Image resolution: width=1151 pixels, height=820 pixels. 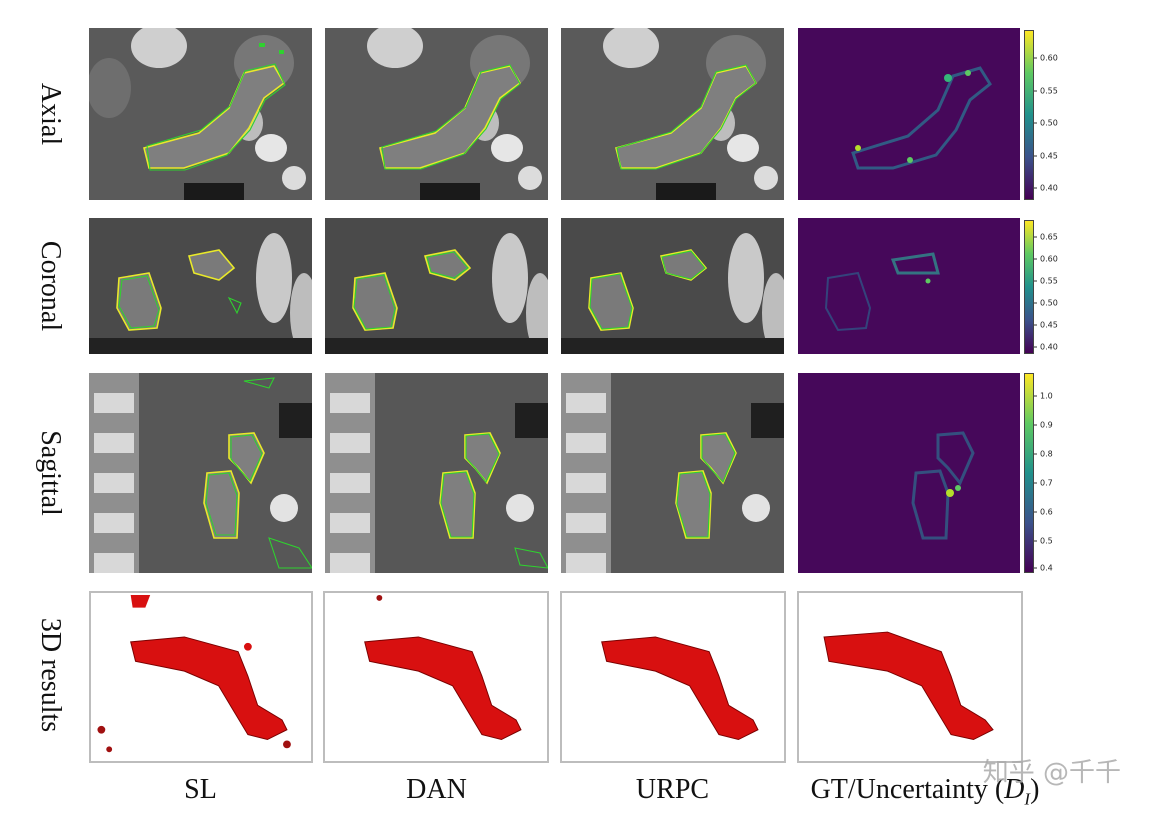 I want to click on column-label-sl: SL, so click(x=200, y=789).